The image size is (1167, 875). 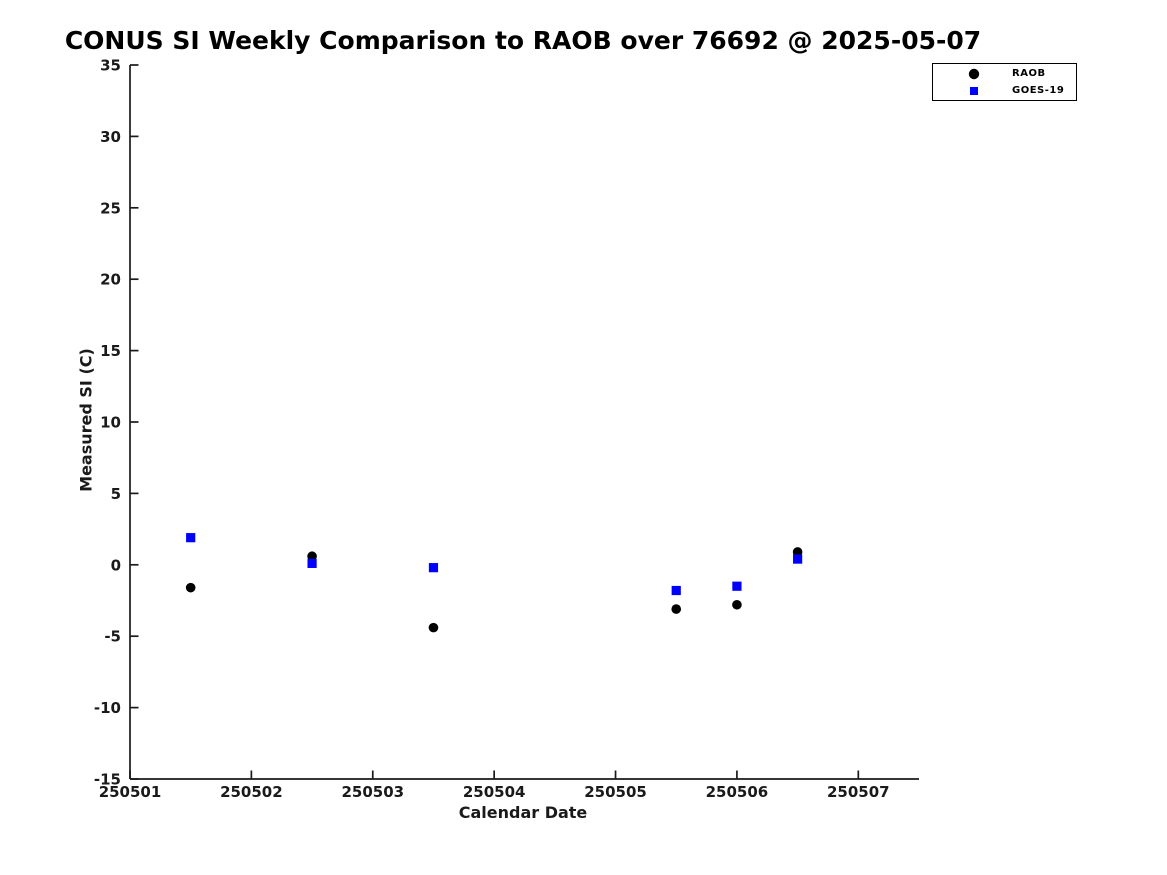 I want to click on x-tick-label: 250503, so click(x=372, y=792).